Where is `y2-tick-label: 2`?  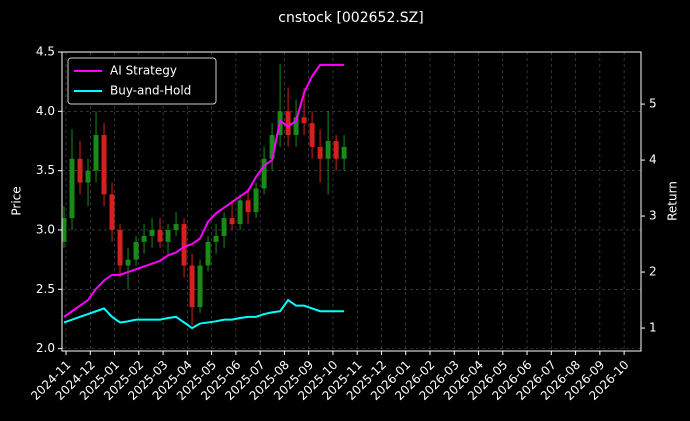 y2-tick-label: 2 is located at coordinates (653, 272).